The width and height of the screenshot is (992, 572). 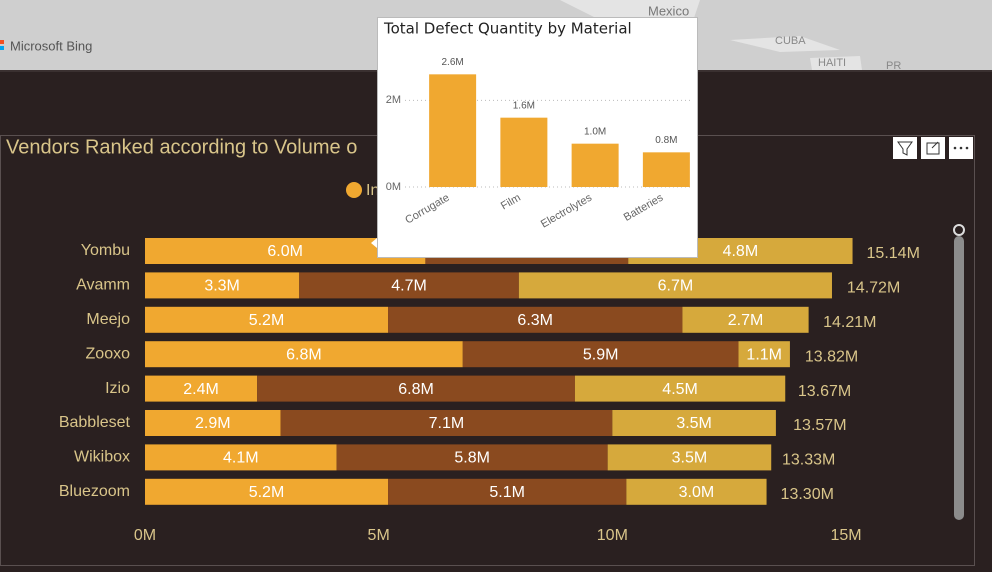 What do you see at coordinates (285, 251) in the screenshot?
I see `data-label: 6.0M` at bounding box center [285, 251].